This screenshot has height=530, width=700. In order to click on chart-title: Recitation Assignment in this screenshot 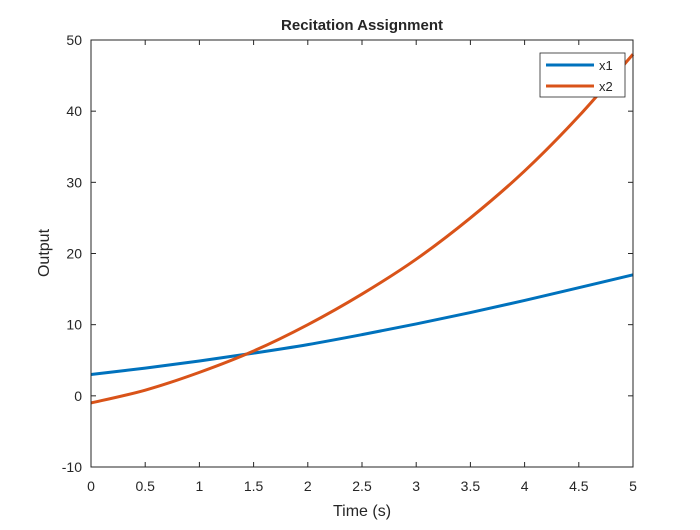, I will do `click(362, 25)`.